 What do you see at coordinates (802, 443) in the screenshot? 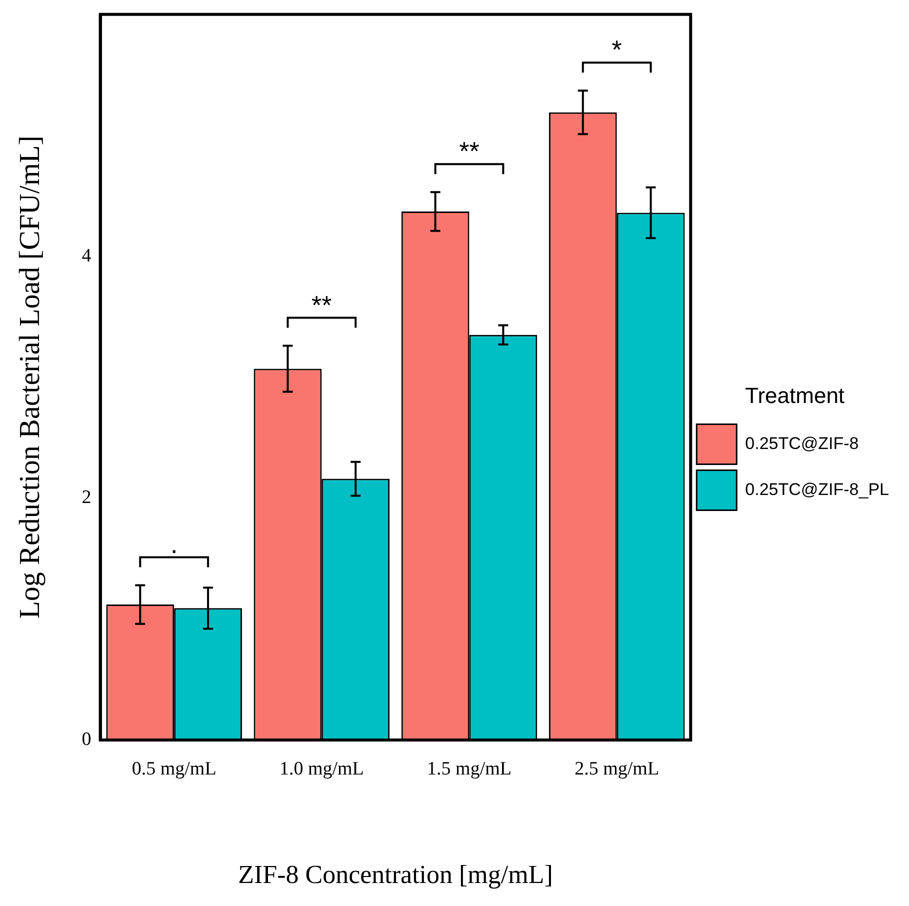
I see `legend-label: 0.25TC@ZIF-8` at bounding box center [802, 443].